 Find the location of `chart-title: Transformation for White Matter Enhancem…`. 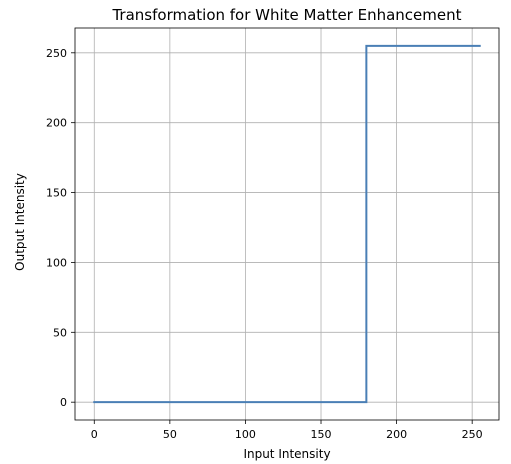

chart-title: Transformation for White Matter Enhancem… is located at coordinates (286, 15).